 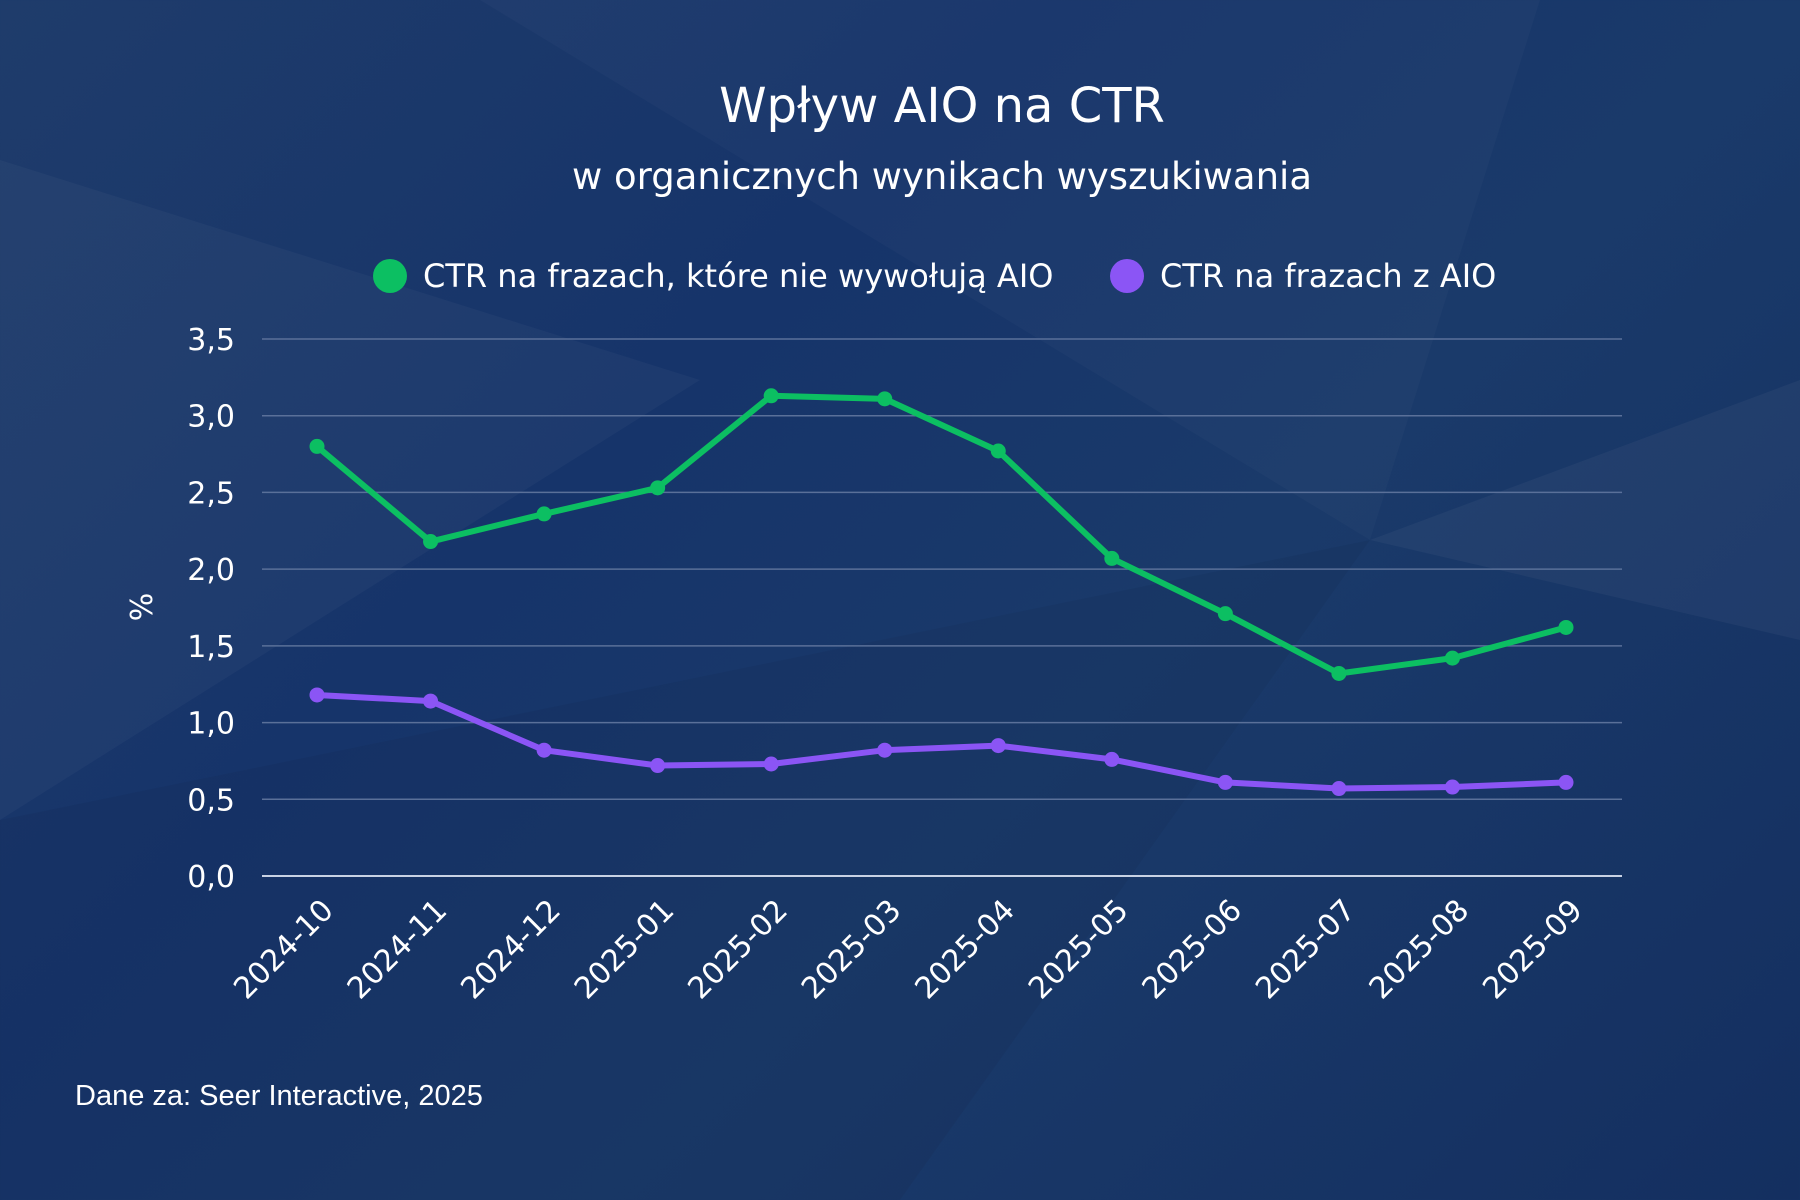 What do you see at coordinates (211, 724) in the screenshot?
I see `y-tick-label: 1,0` at bounding box center [211, 724].